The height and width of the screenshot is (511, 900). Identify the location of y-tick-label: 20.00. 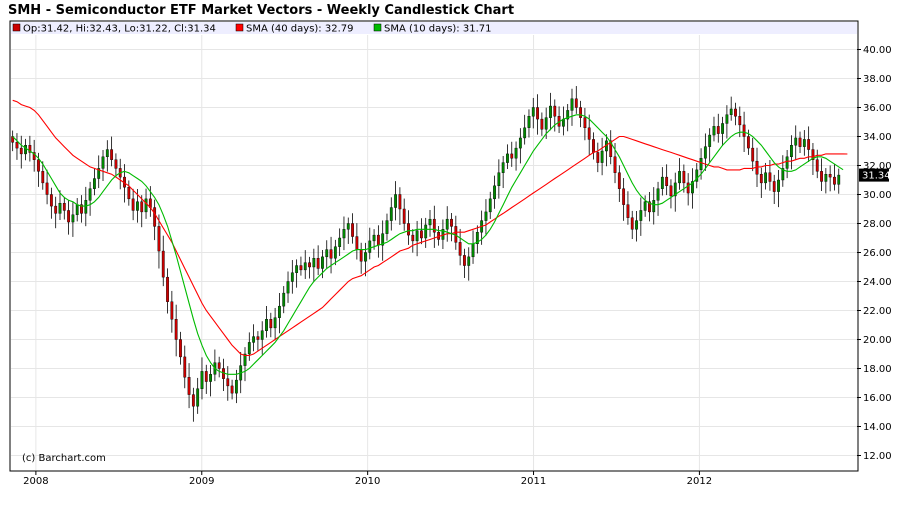
(877, 340).